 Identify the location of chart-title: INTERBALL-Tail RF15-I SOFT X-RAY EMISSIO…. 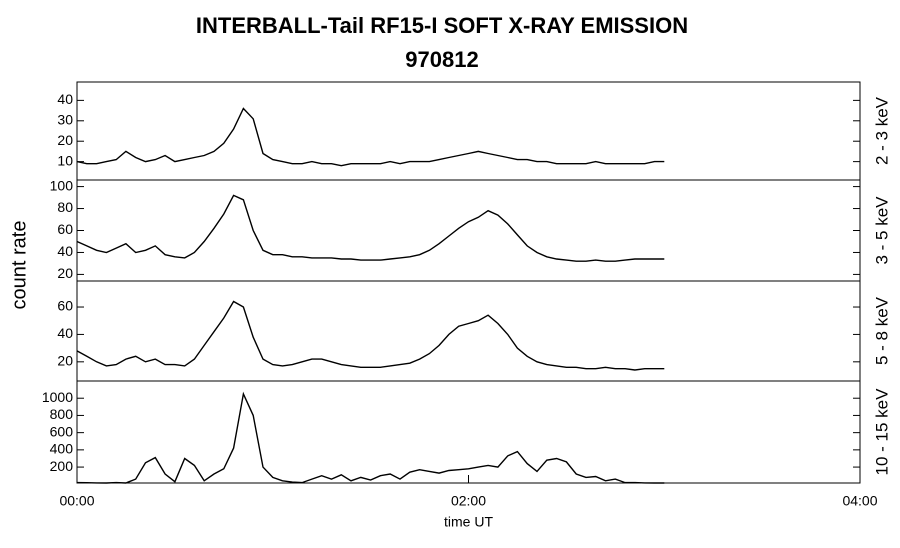
(442, 25).